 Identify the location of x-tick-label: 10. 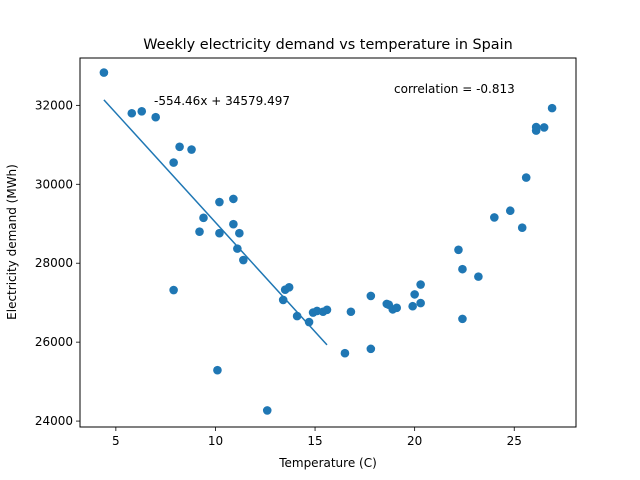
(215, 441).